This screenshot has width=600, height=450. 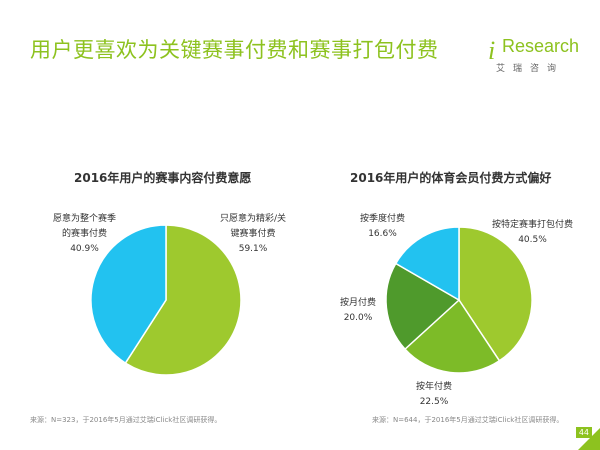 What do you see at coordinates (183, 300) in the screenshot?
I see `pie-slice-key-events` at bounding box center [183, 300].